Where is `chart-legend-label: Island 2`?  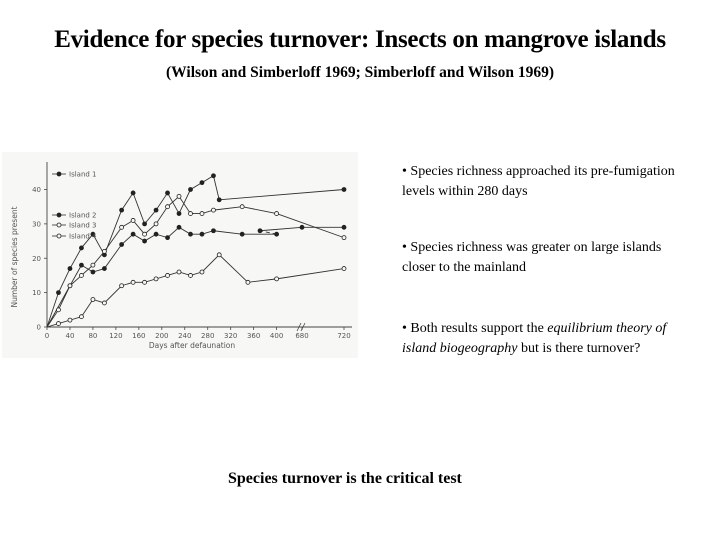
chart-legend-label: Island 2 is located at coordinates (83, 216).